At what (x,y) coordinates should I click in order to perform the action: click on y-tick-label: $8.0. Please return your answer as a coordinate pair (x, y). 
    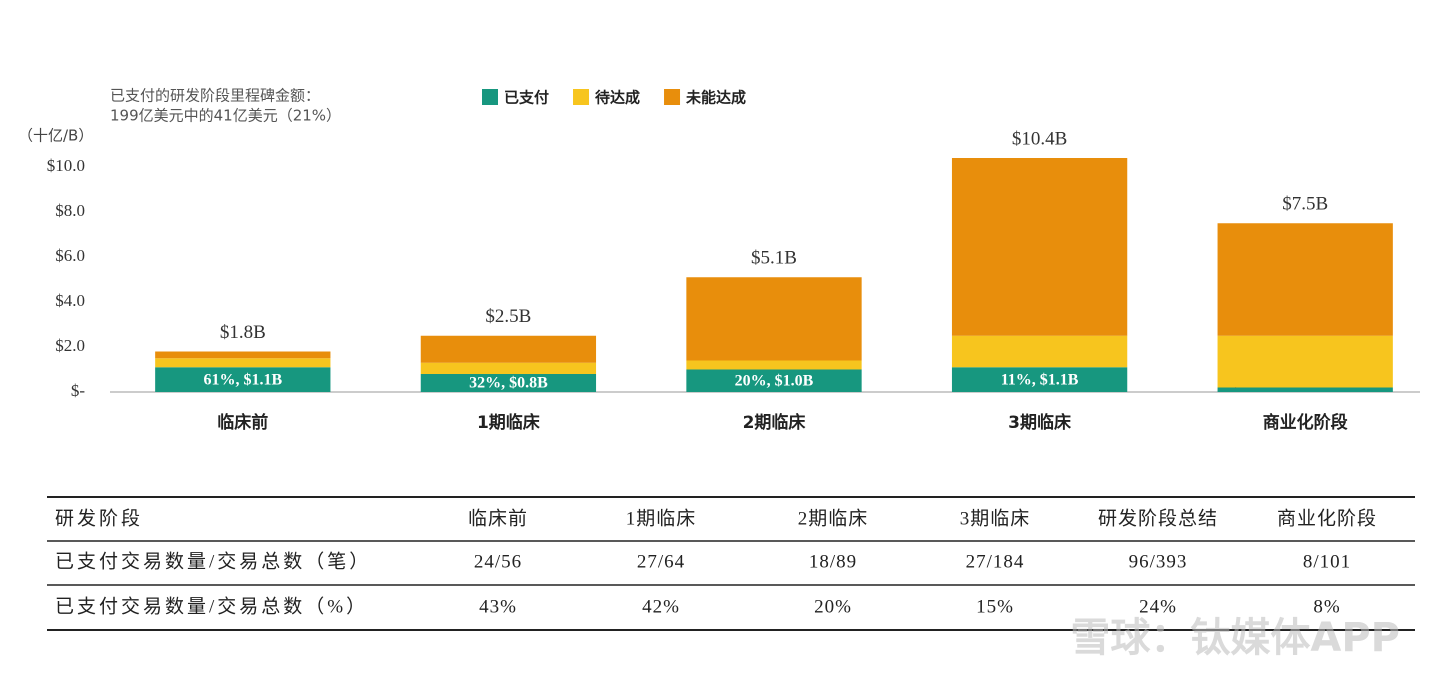
    Looking at the image, I should click on (70, 210).